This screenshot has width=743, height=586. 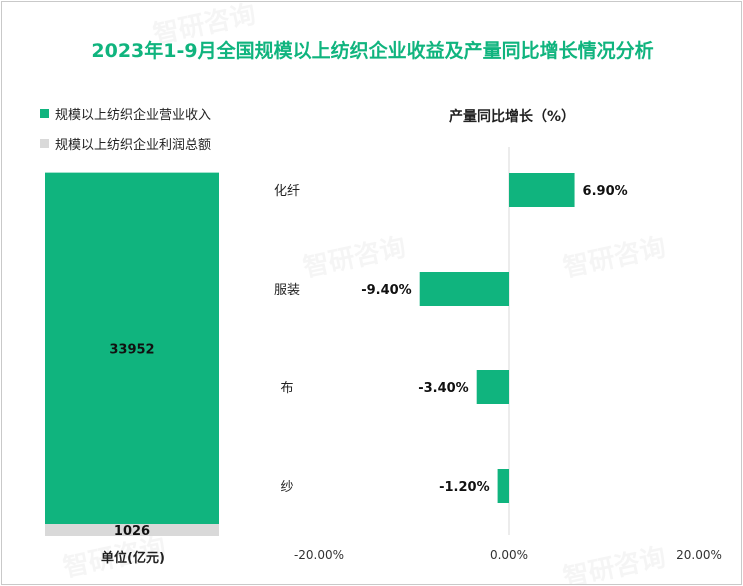 I want to click on category-label: 服装, so click(x=287, y=290).